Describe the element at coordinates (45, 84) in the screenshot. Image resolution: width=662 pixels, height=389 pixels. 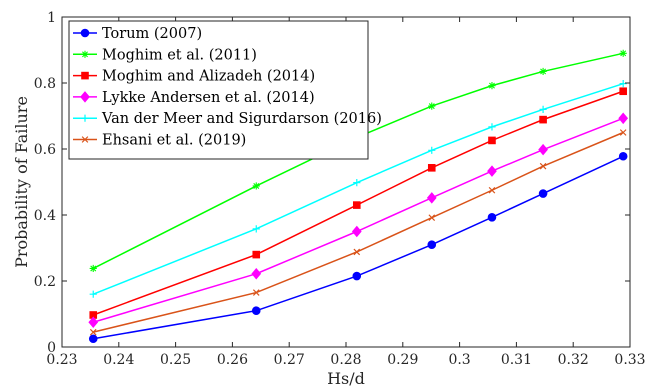
I see `y-tick-label: 0.8` at that location.